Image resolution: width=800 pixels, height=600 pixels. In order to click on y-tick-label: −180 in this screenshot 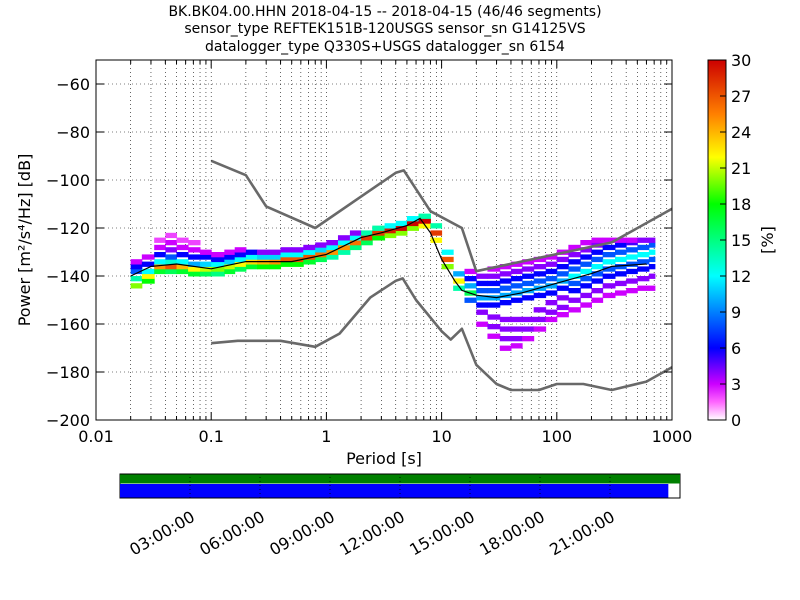, I will do `click(68, 372)`.